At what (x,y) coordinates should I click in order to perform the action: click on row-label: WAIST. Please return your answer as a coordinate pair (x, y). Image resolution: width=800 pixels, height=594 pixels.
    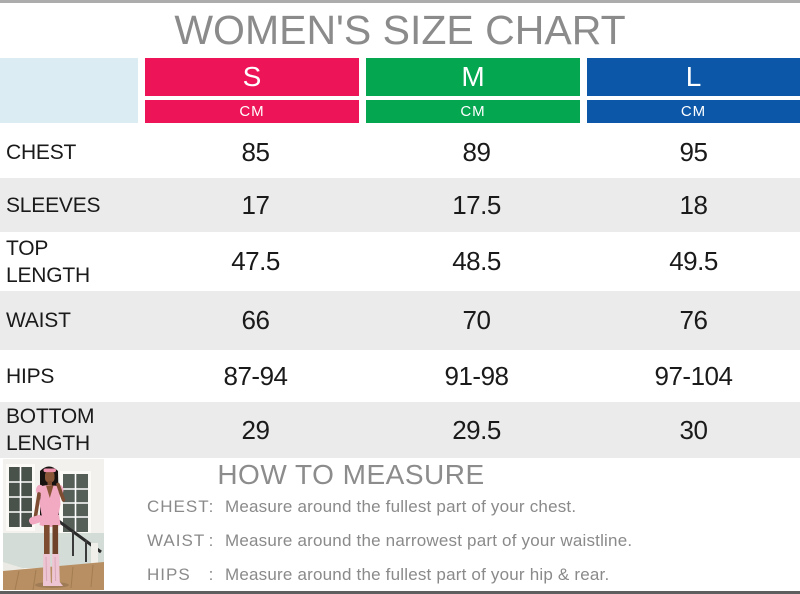
    Looking at the image, I should click on (38, 320).